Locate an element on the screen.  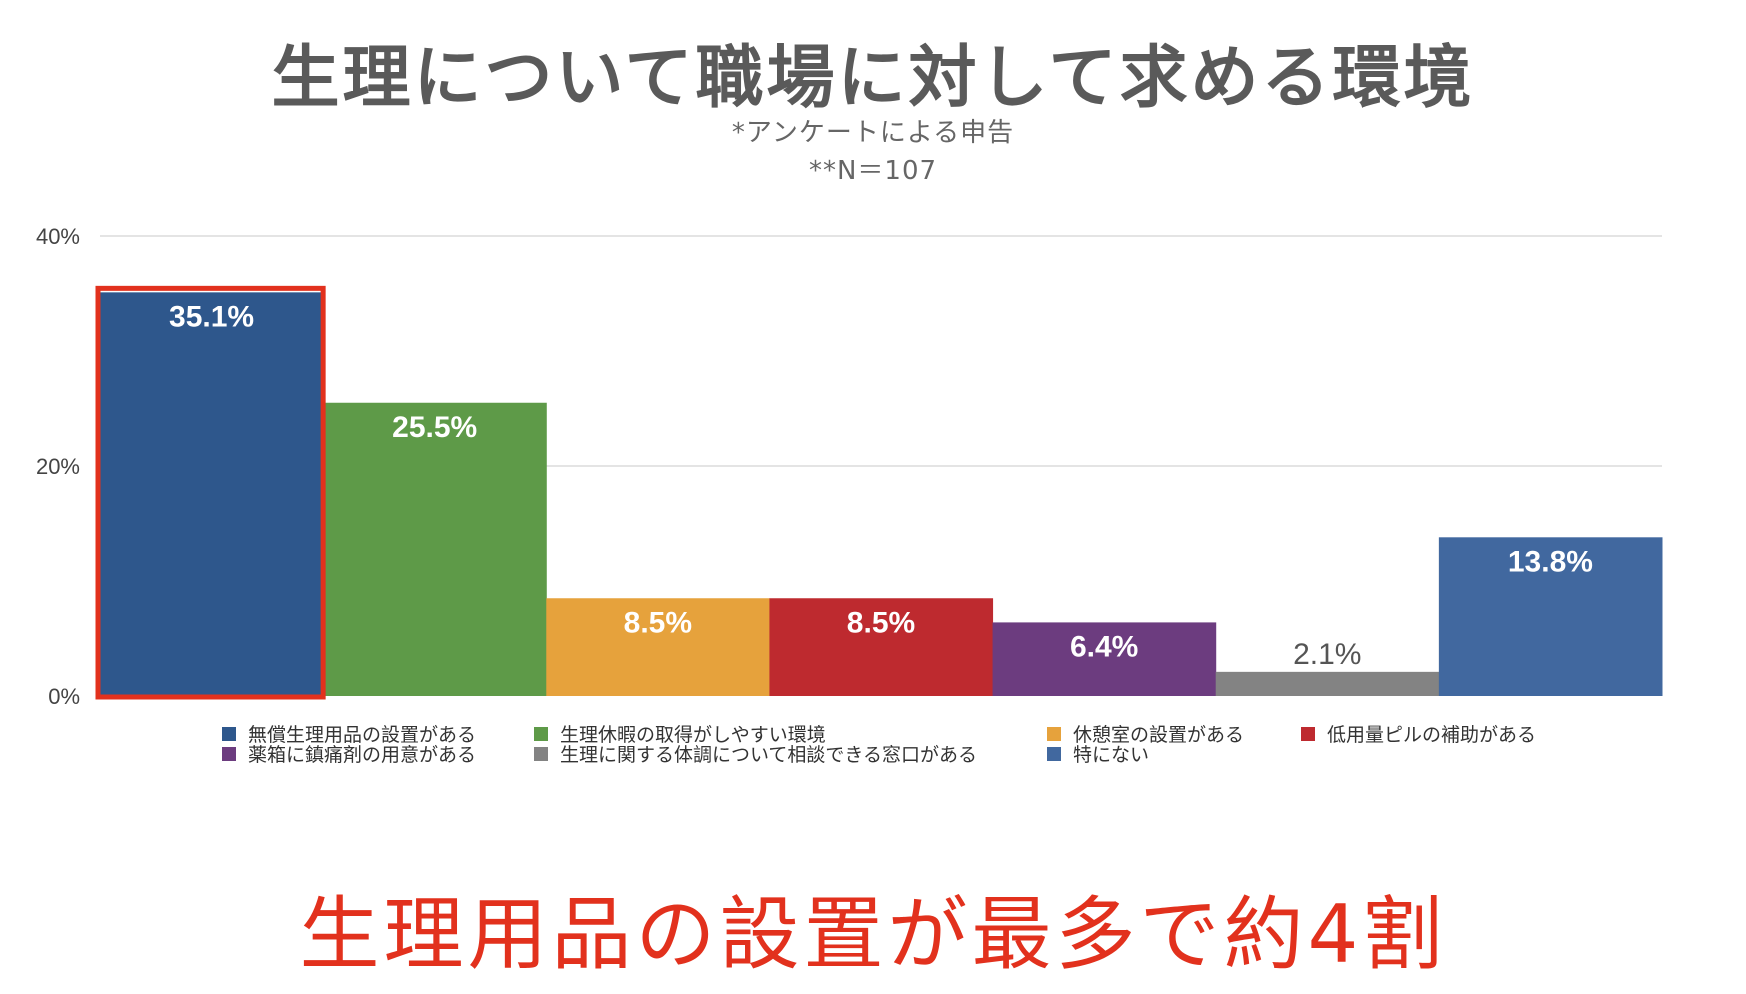
chart-subtitle-sample-size: **N＝107 is located at coordinates (873, 171).